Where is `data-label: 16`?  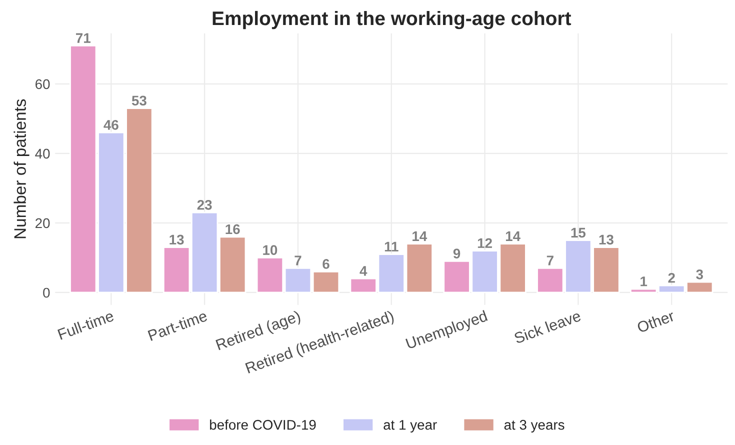 data-label: 16 is located at coordinates (233, 229).